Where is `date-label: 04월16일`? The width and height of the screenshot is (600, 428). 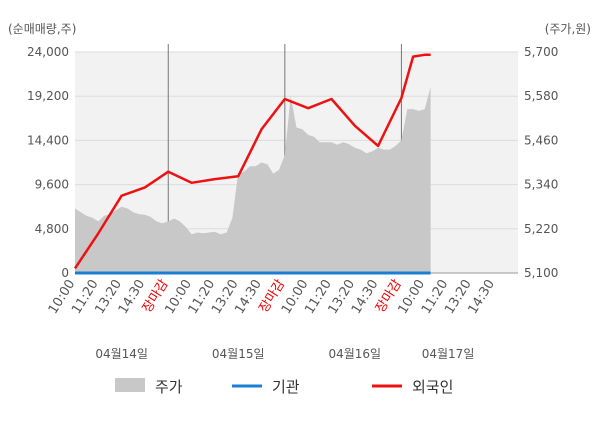 date-label: 04월16일 is located at coordinates (354, 354).